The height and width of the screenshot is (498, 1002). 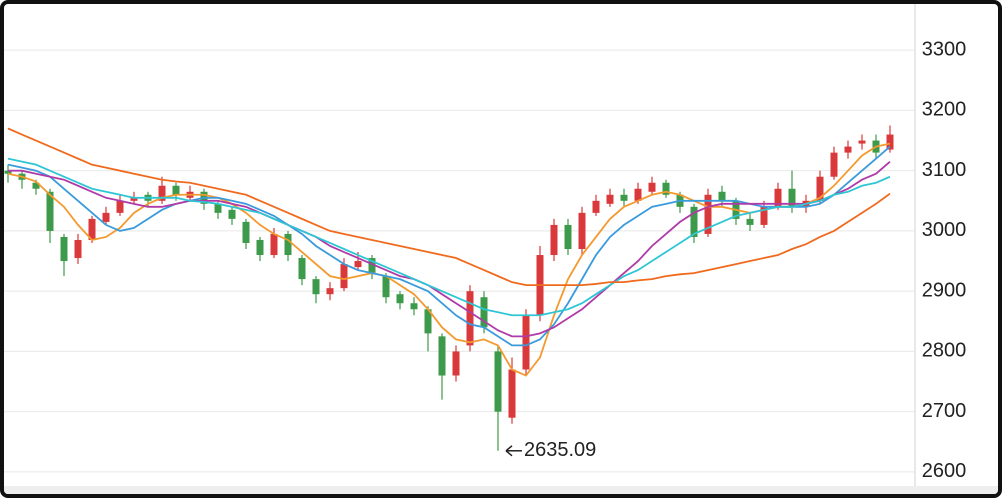 What do you see at coordinates (944, 110) in the screenshot?
I see `y-tick-label: 3200` at bounding box center [944, 110].